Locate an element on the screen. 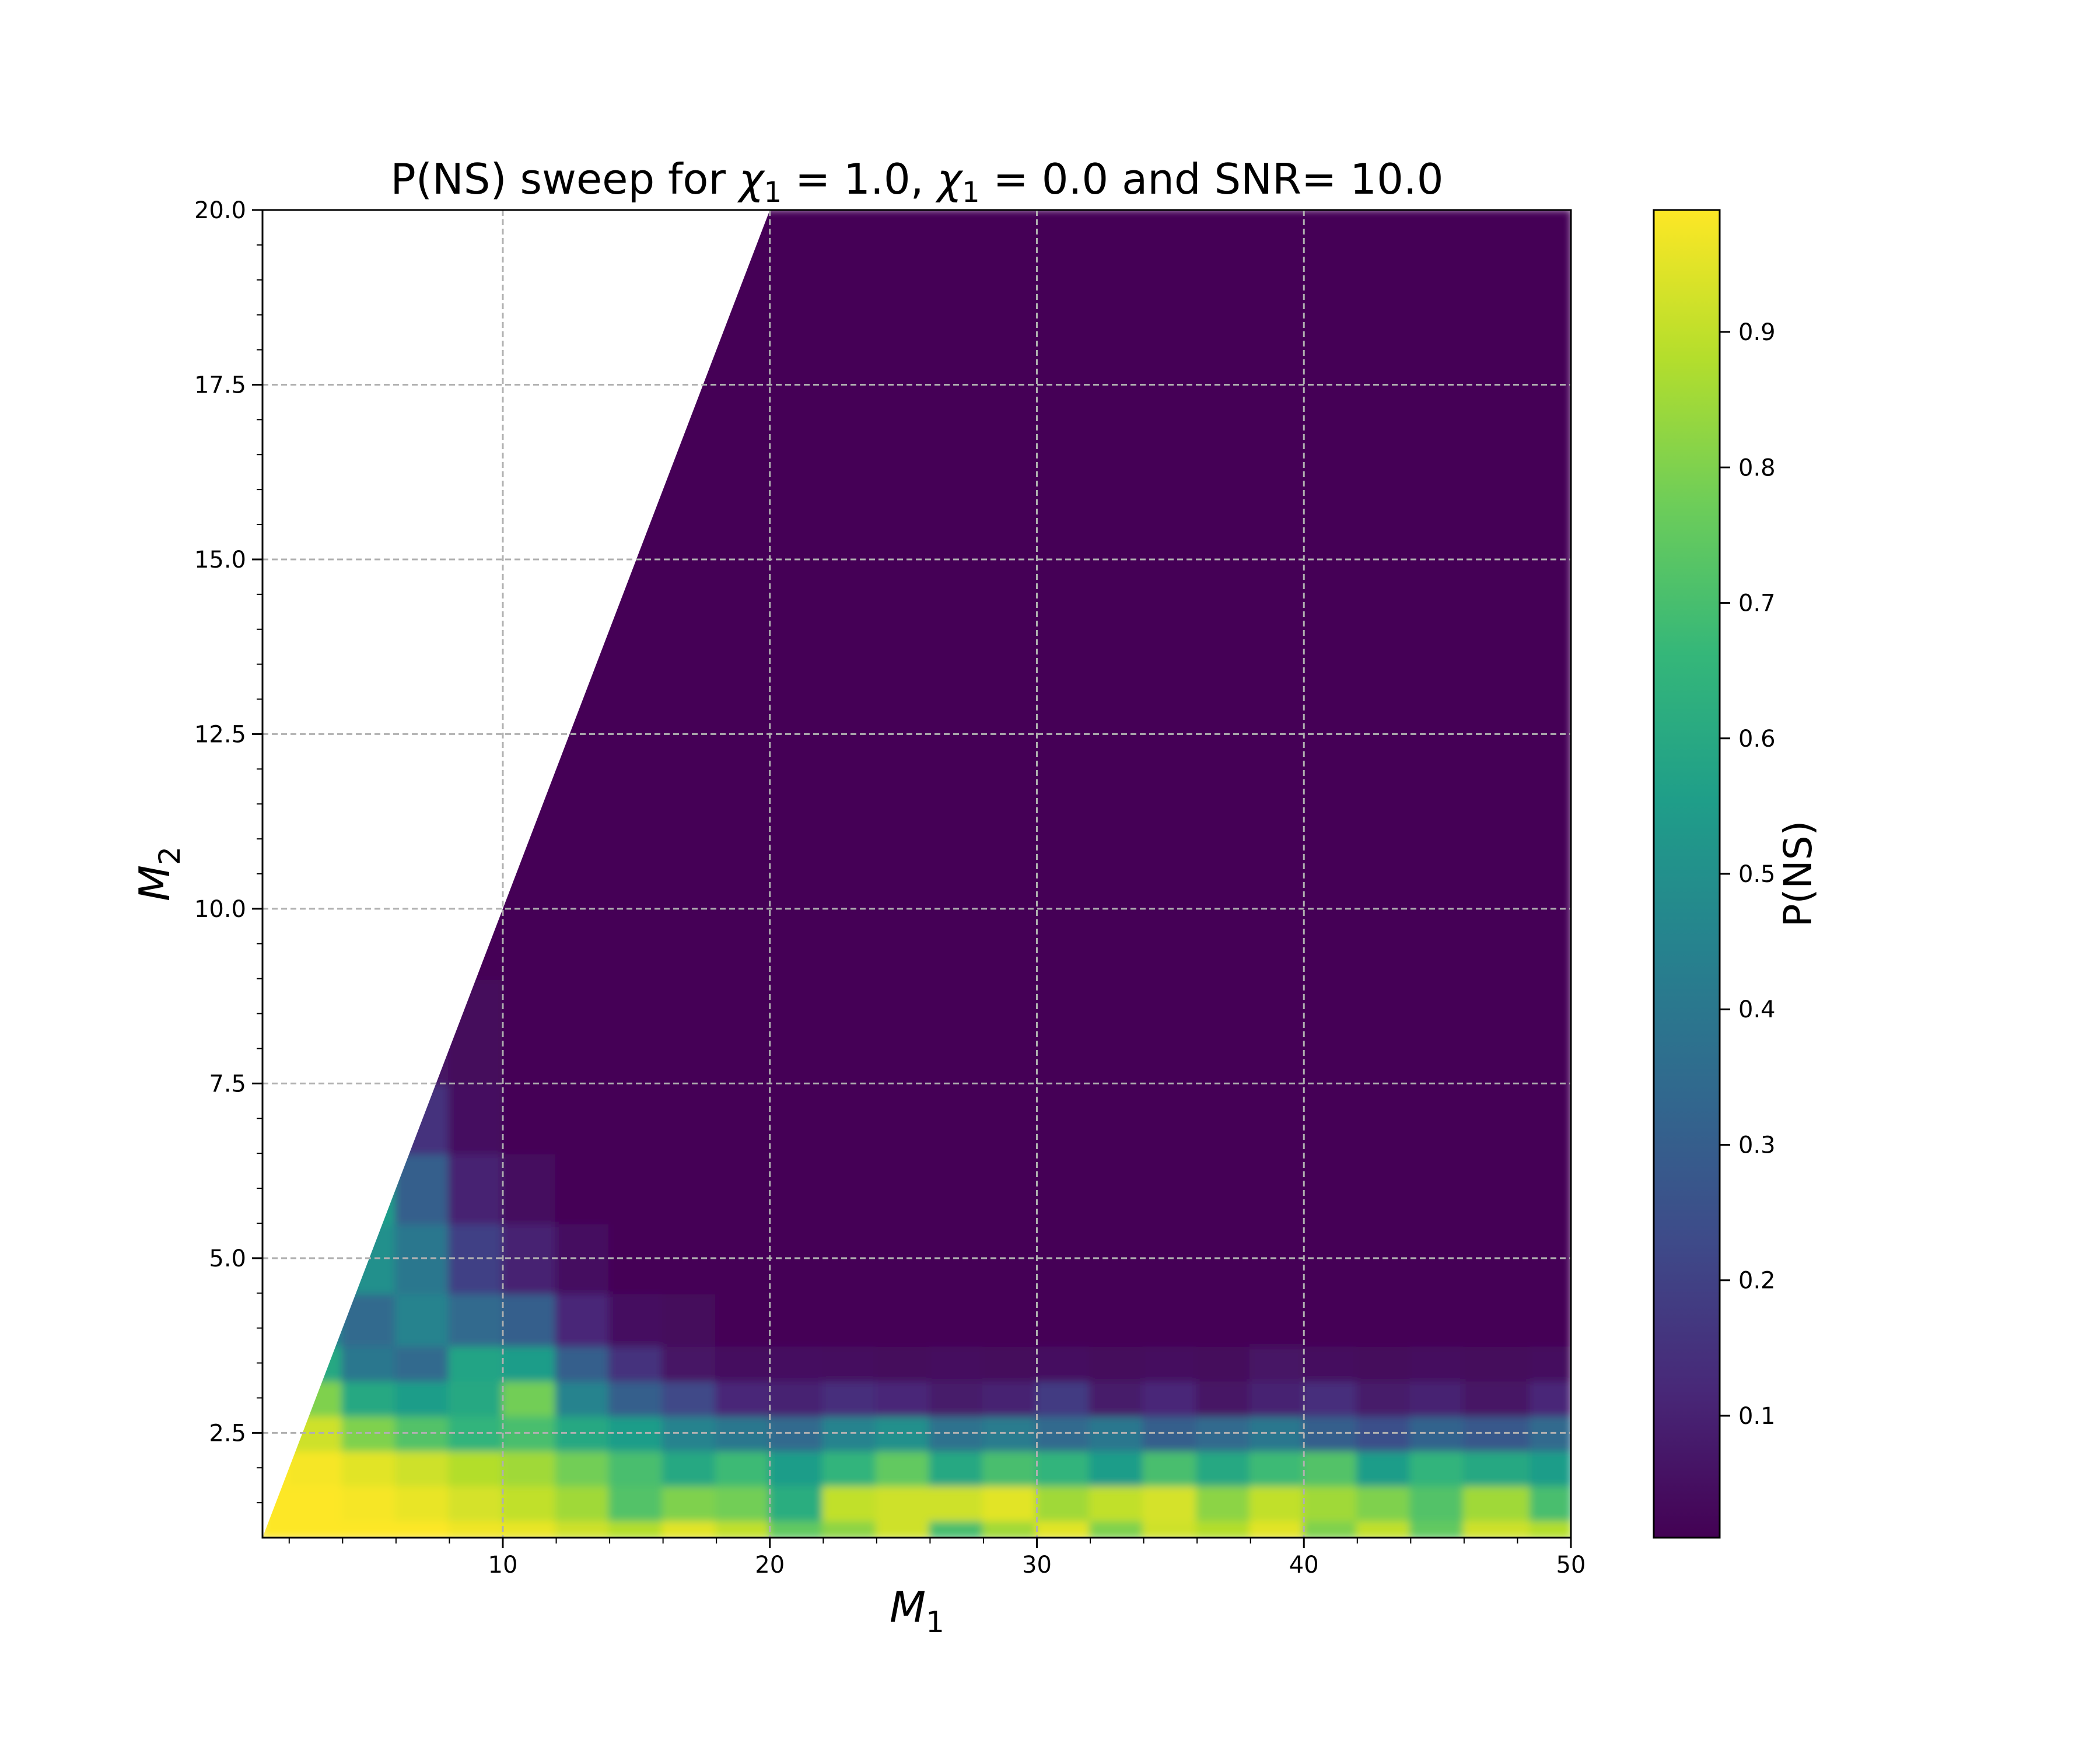 The width and height of the screenshot is (2100, 1750). y-axis-title: M2 is located at coordinates (159, 873).